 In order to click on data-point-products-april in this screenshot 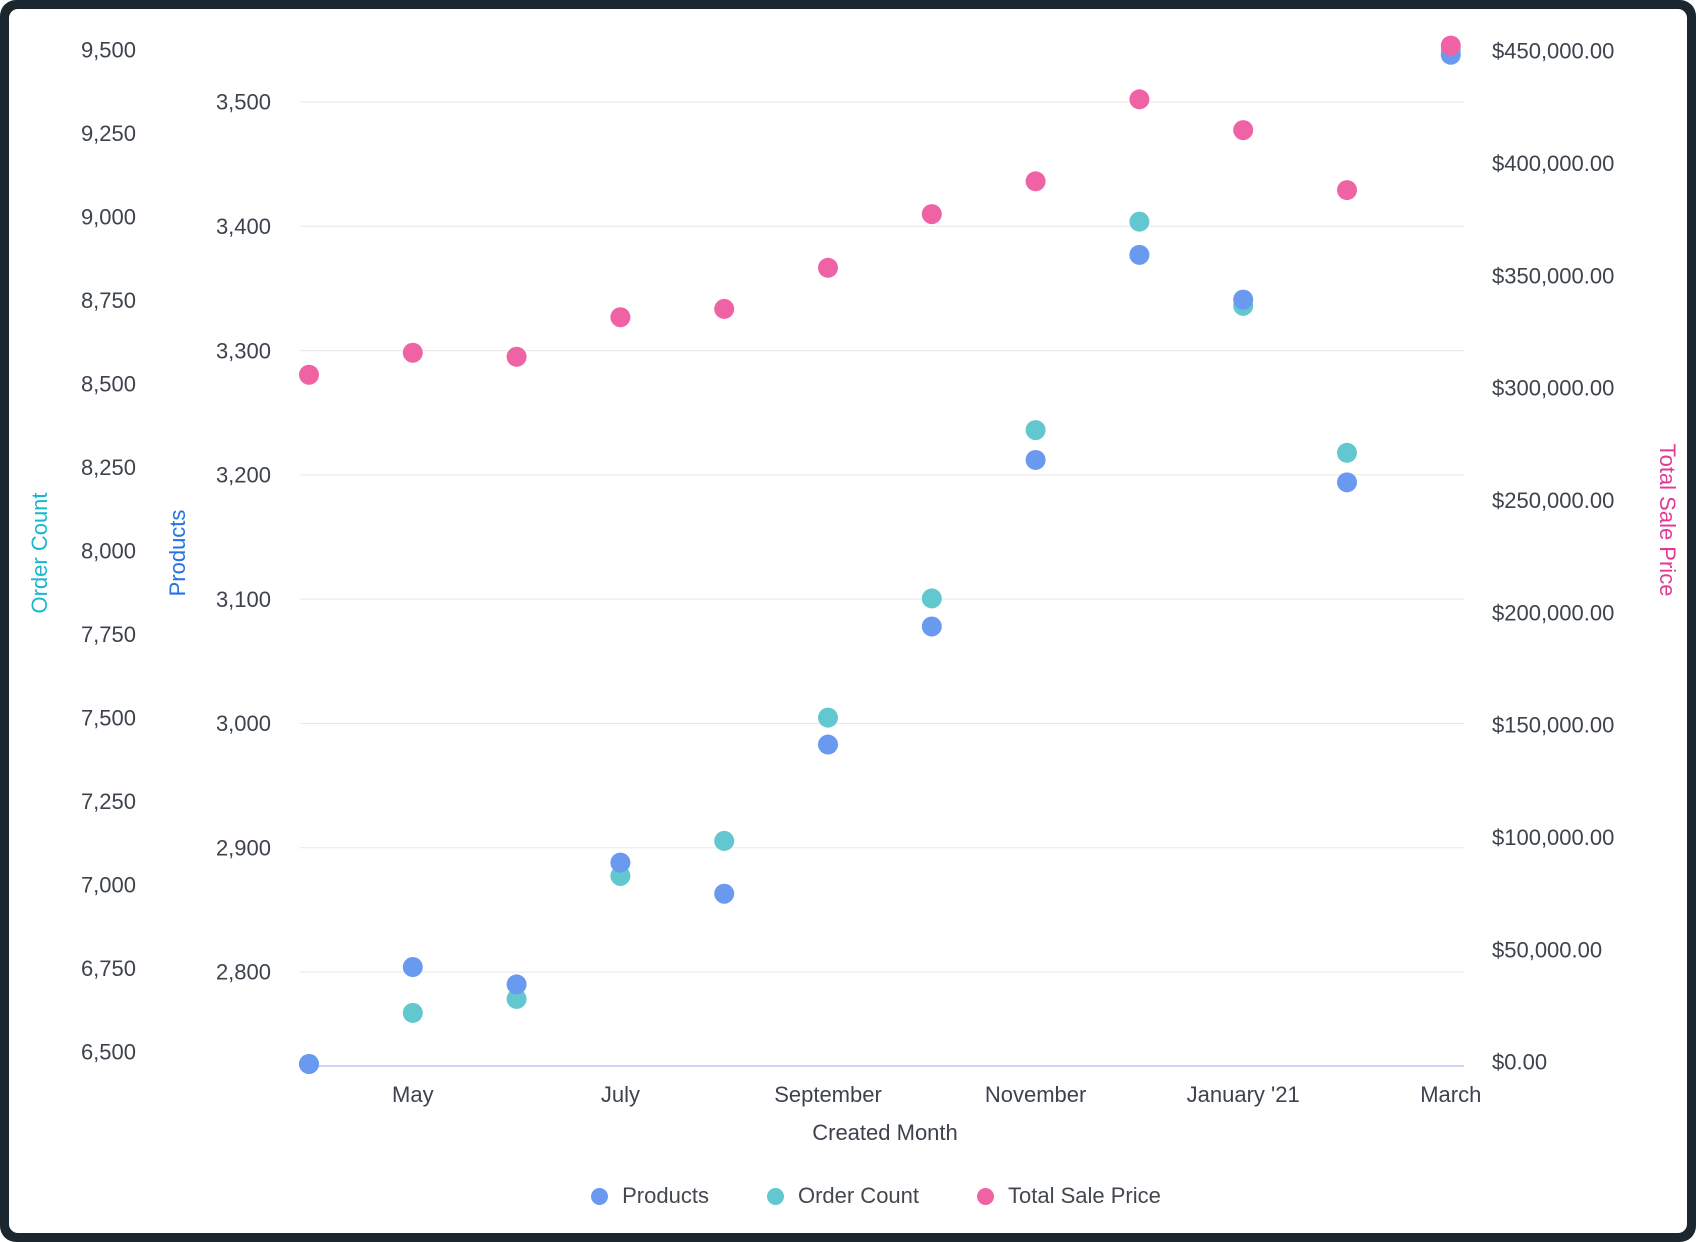, I will do `click(309, 1063)`.